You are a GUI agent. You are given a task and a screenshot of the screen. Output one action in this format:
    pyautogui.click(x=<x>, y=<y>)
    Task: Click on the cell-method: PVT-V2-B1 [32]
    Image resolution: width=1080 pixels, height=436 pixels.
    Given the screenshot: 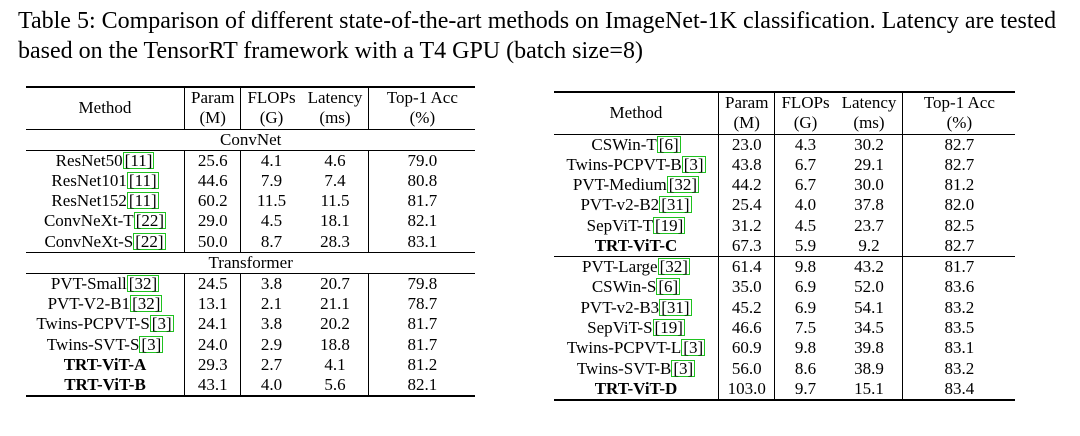 What is the action you would take?
    pyautogui.click(x=105, y=304)
    